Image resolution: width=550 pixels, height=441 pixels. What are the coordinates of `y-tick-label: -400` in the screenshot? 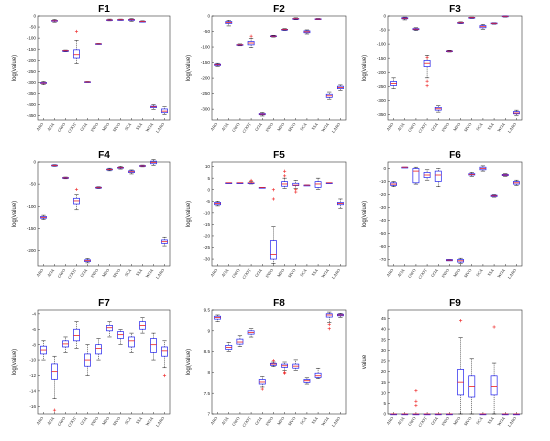 It's located at (32, 104).